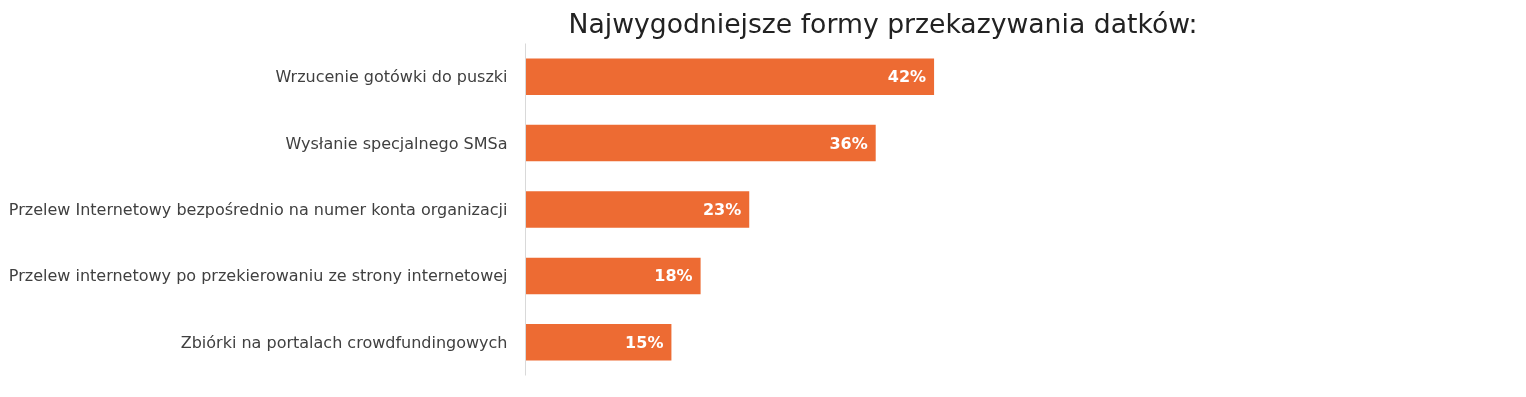  Describe the element at coordinates (391, 77) in the screenshot. I see `y-tick-label: Wrzucenie gotówki do puszki` at that location.